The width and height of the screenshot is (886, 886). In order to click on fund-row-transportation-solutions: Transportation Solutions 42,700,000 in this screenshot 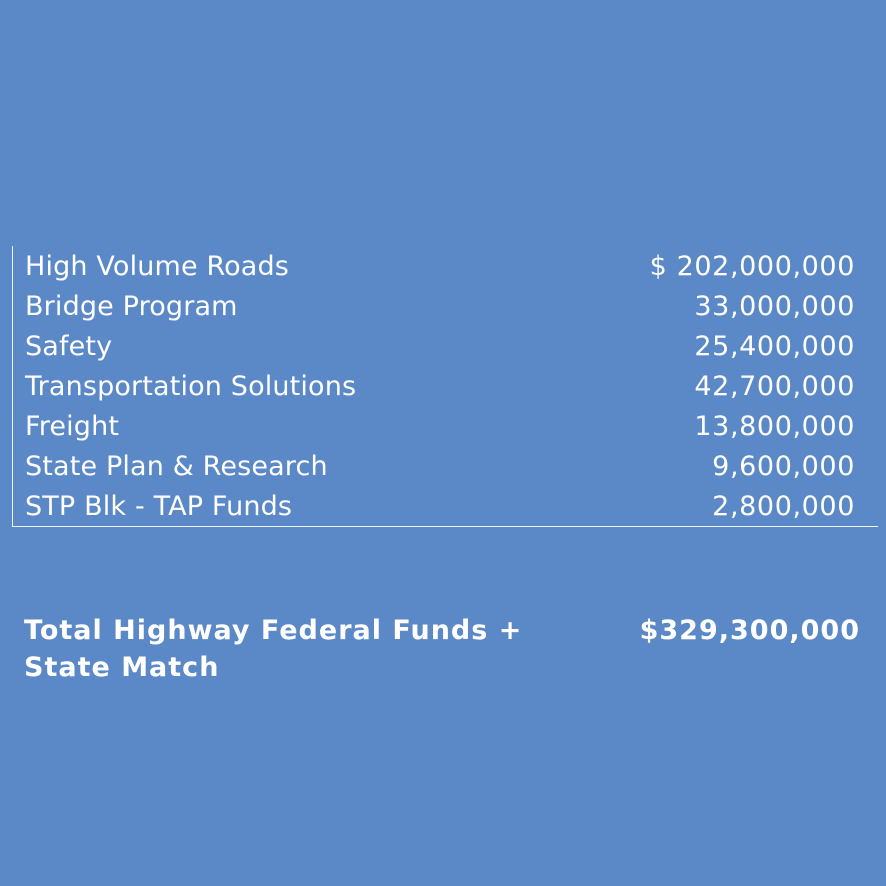, I will do `click(440, 386)`.